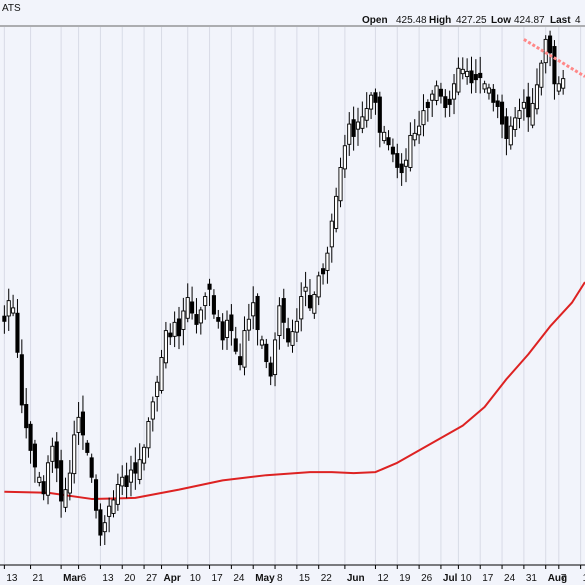 Image resolution: width=585 pixels, height=585 pixels. What do you see at coordinates (557, 578) in the screenshot?
I see `x-tick-label: Aug` at bounding box center [557, 578].